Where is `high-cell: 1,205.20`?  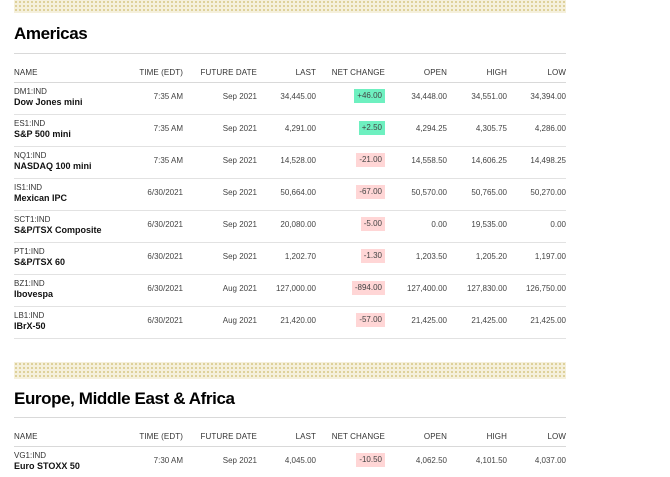
high-cell: 1,205.20 is located at coordinates (491, 256).